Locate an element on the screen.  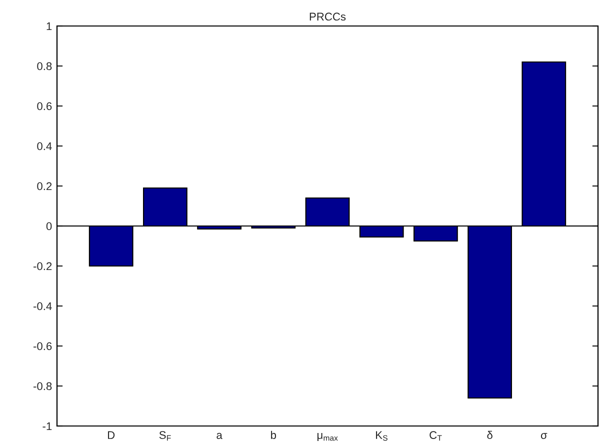
x-tick-label: S$_{F}$ is located at coordinates (165, 436).